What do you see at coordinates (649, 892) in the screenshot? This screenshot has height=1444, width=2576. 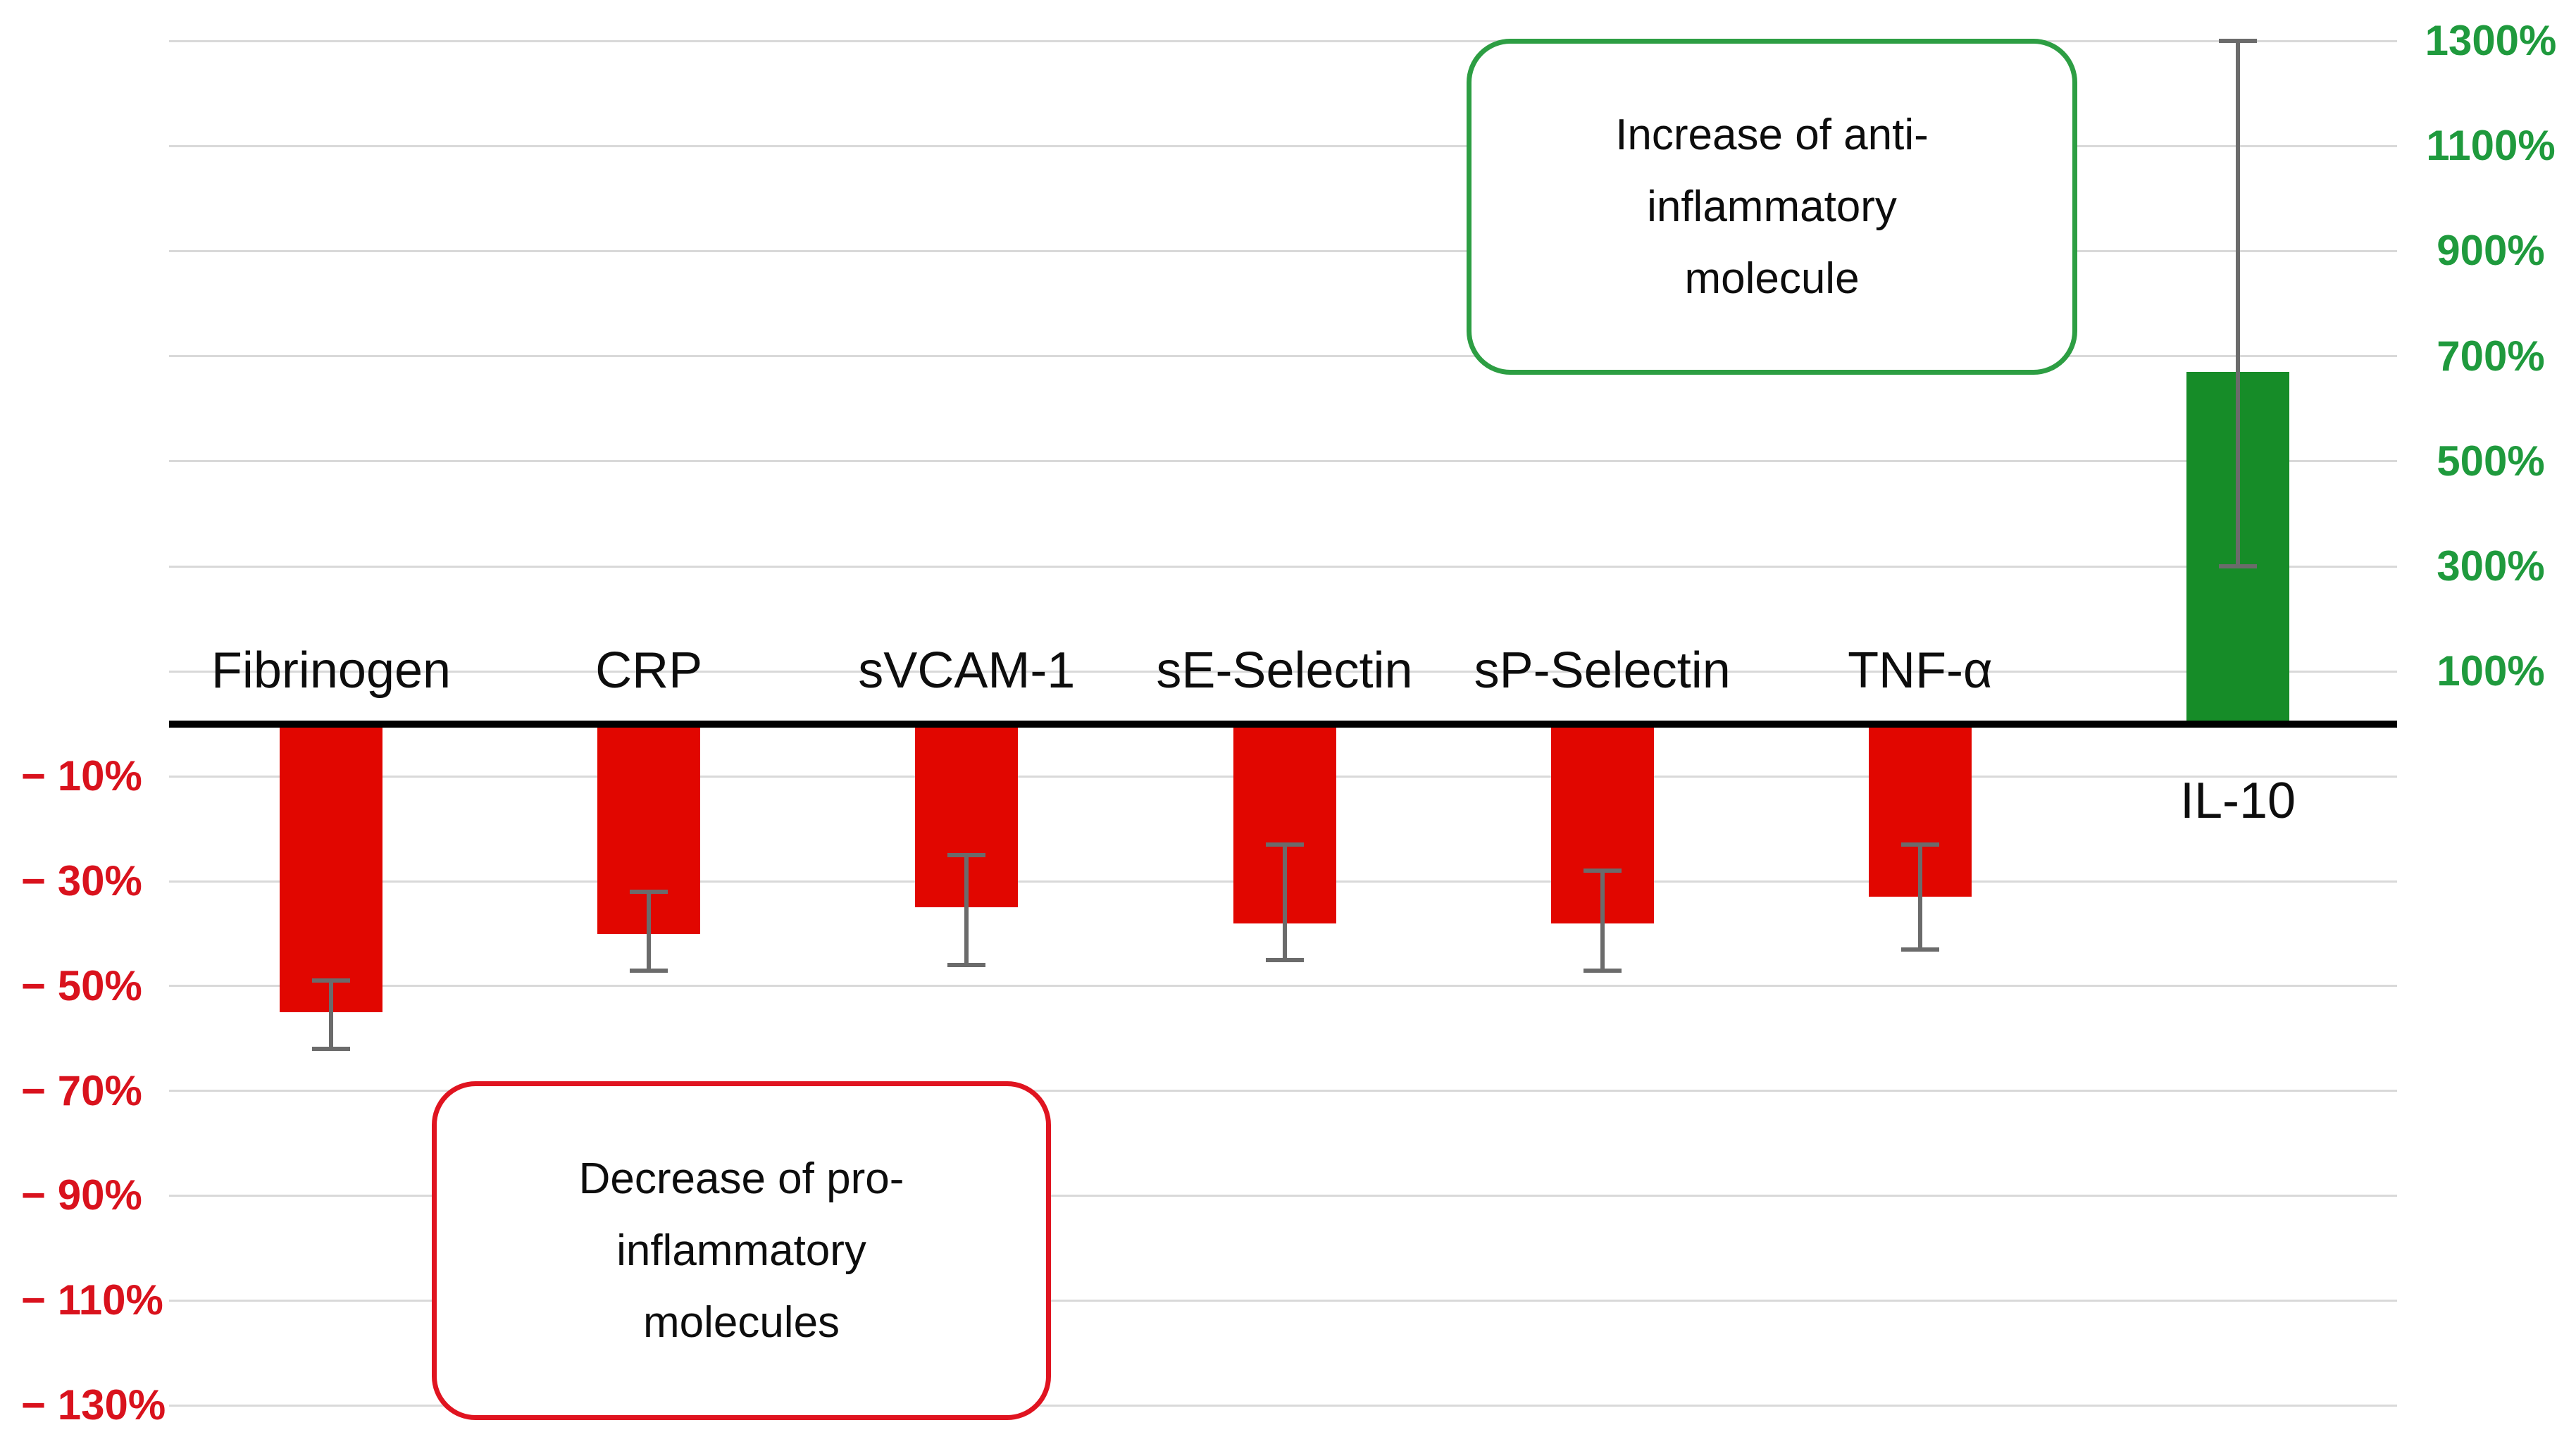 I see `error-bar-cap-top-crp` at bounding box center [649, 892].